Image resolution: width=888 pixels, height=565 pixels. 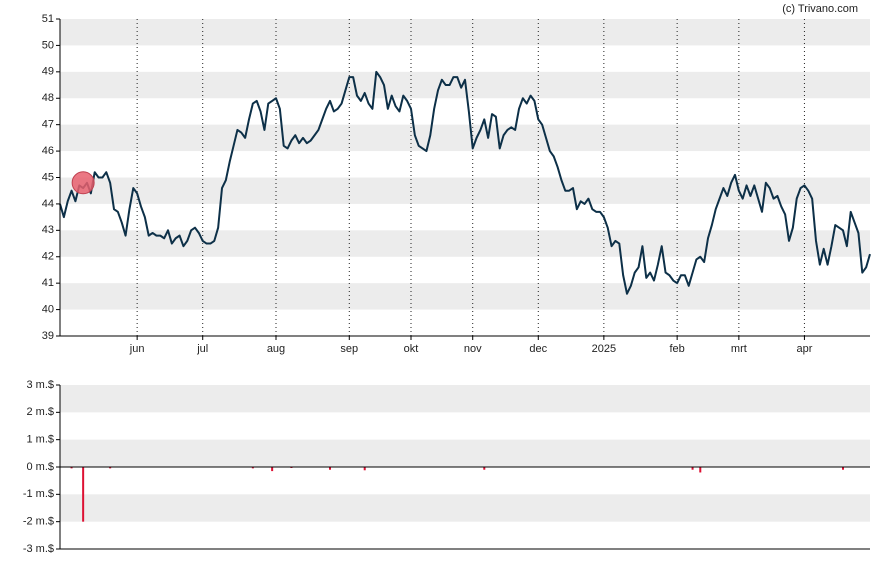 What do you see at coordinates (48, 177) in the screenshot?
I see `y-tick-label: 45` at bounding box center [48, 177].